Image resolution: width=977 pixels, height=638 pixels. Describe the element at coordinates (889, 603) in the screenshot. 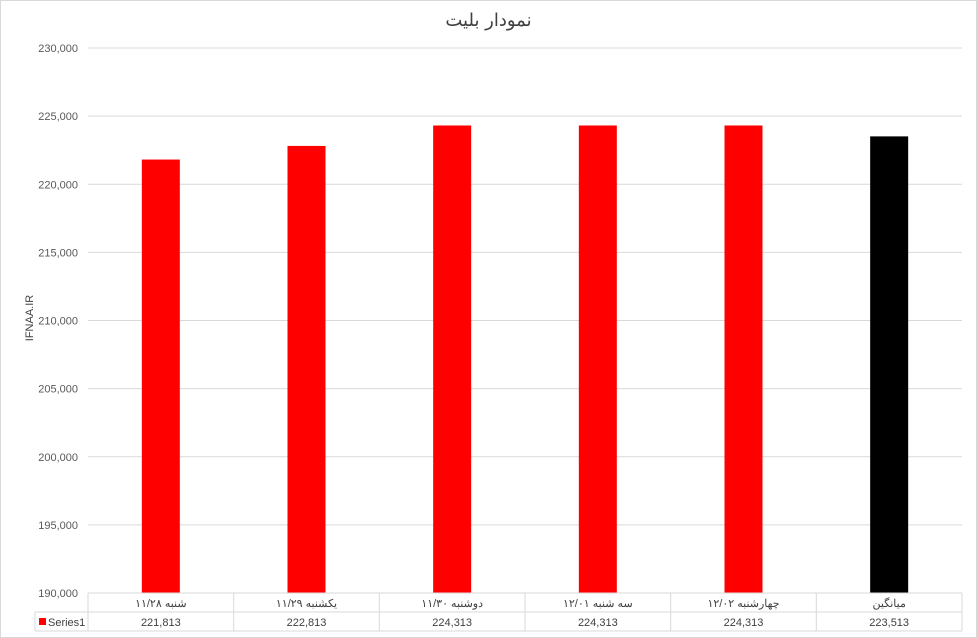

I see `x-category-label: میانگین` at that location.